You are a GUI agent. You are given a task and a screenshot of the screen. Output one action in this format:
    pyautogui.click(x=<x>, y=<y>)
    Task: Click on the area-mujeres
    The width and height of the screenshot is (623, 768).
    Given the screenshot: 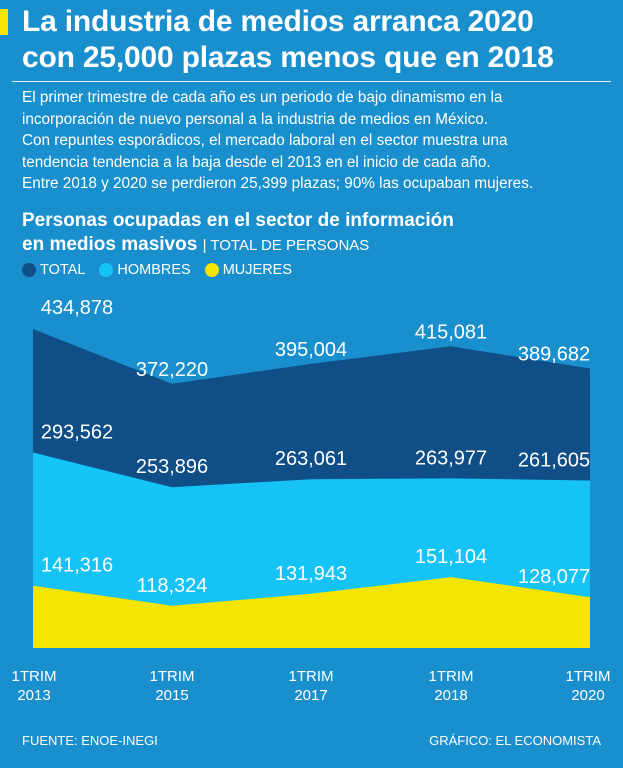 What is the action you would take?
    pyautogui.click(x=311, y=612)
    